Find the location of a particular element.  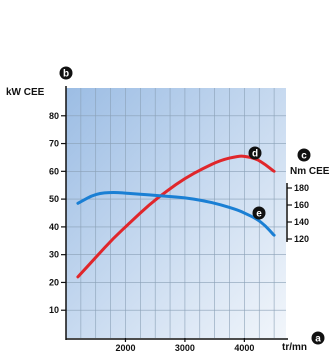

y-axis-badge: b is located at coordinates (66, 73).